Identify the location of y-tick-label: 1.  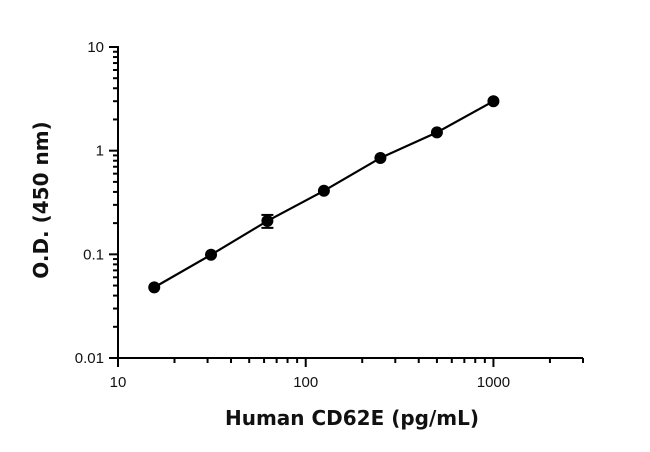
(100, 151).